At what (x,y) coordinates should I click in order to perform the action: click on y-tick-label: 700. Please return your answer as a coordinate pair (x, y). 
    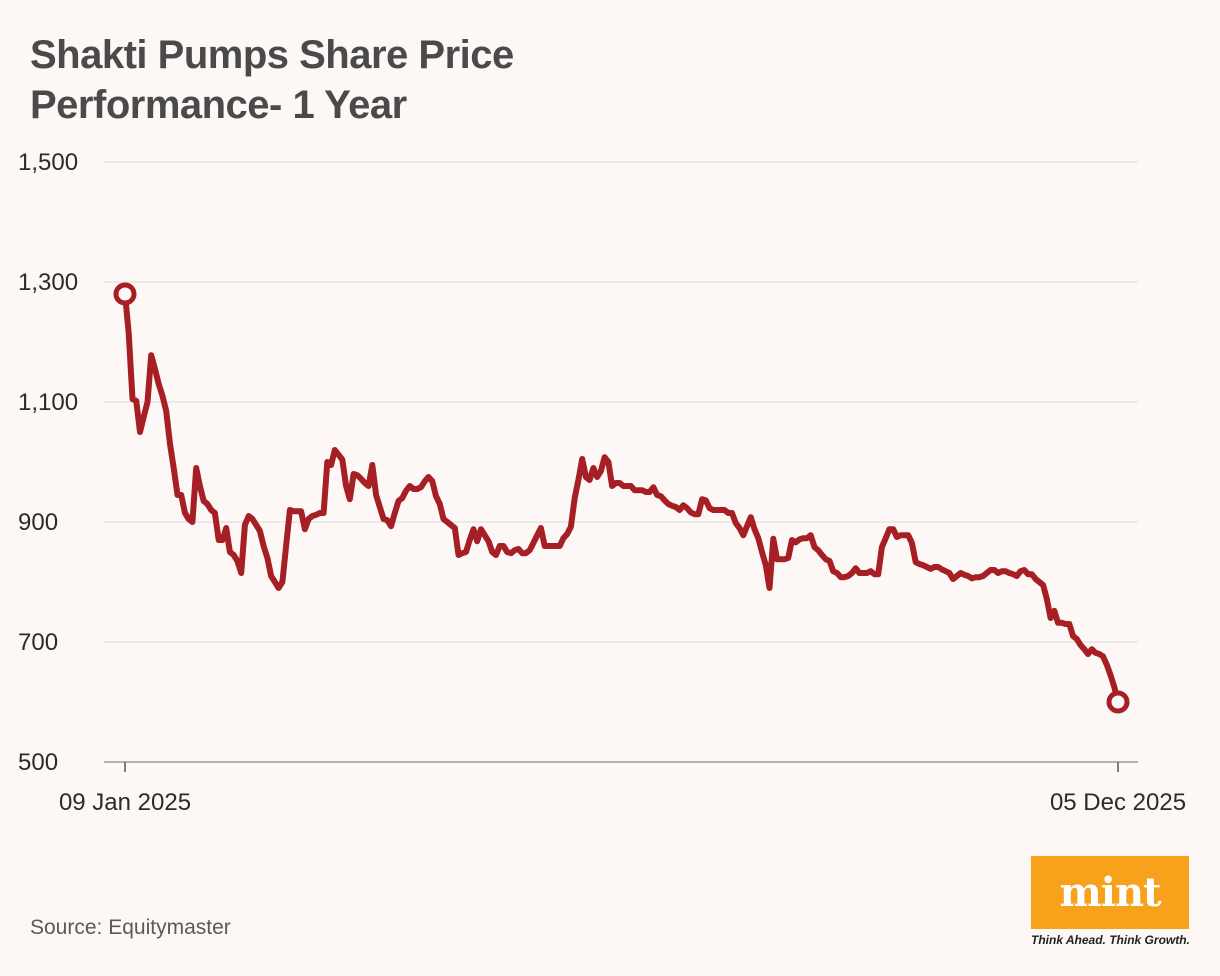
    Looking at the image, I should click on (38, 642).